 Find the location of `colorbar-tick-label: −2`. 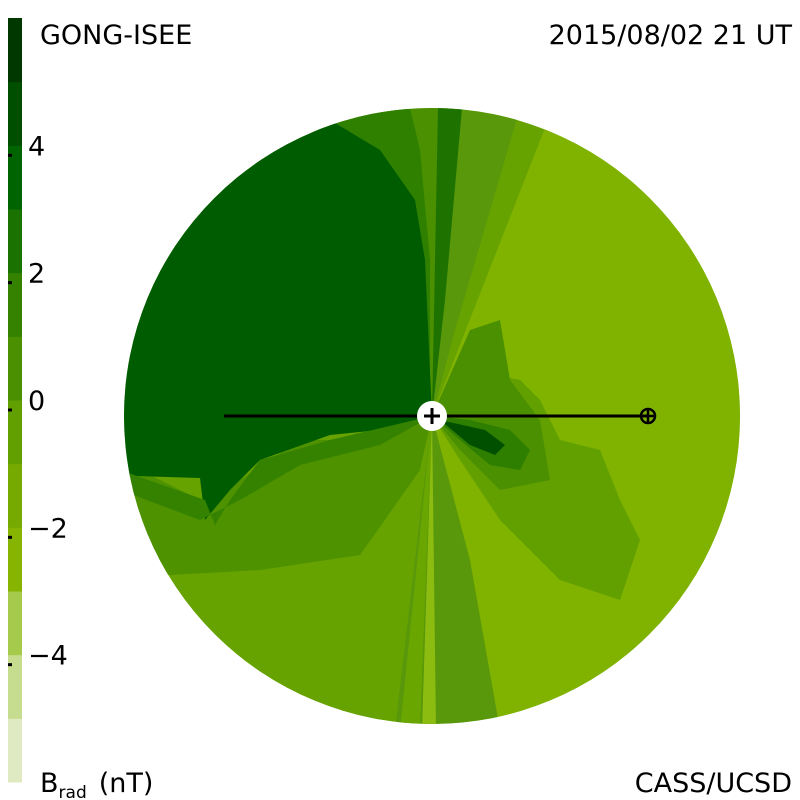

colorbar-tick-label: −2 is located at coordinates (48, 528).